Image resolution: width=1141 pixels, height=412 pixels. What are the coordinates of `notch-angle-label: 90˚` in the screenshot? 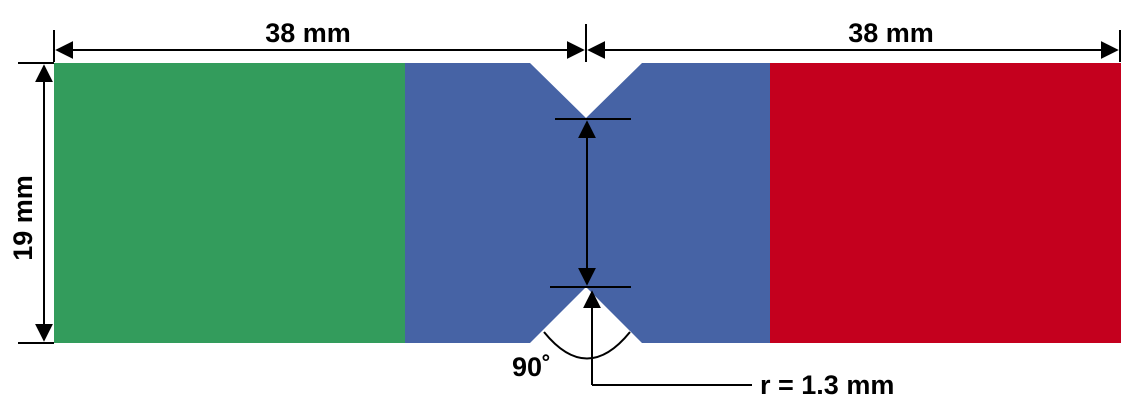 It's located at (531, 367).